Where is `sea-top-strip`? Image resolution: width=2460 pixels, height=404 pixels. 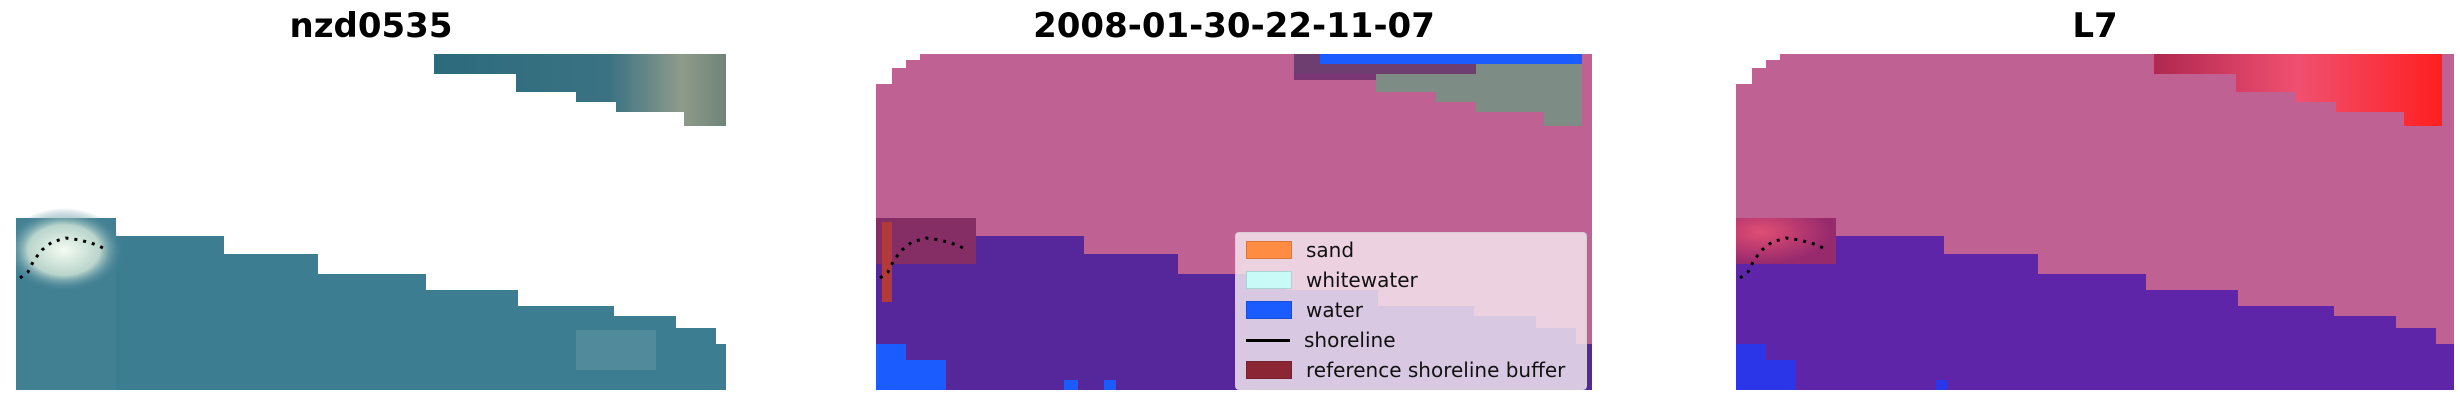
sea-top-strip is located at coordinates (580, 90).